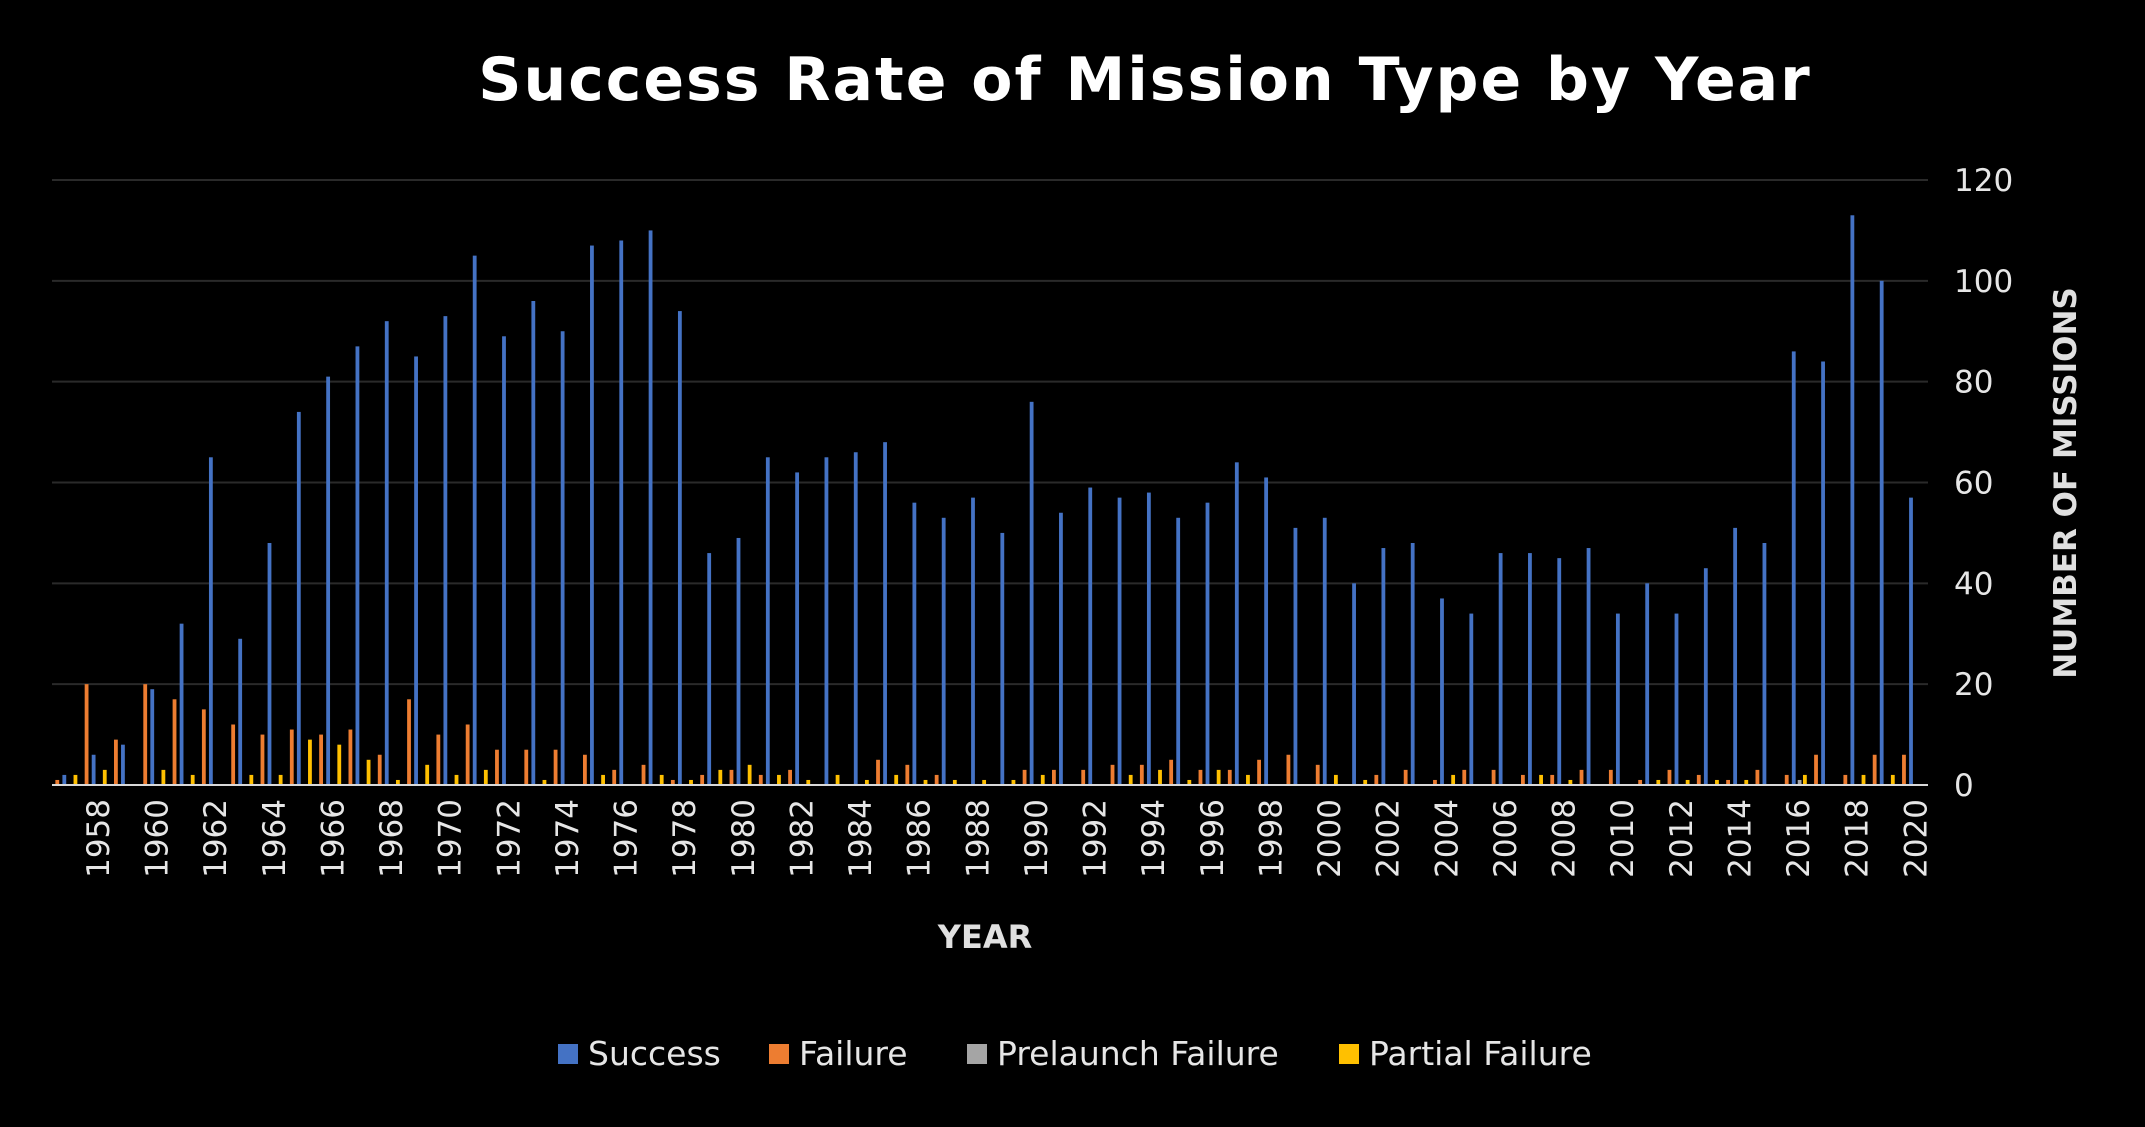  Describe the element at coordinates (1144, 80) in the screenshot. I see `chart-title: Success Rate of Mission Type by Year` at that location.